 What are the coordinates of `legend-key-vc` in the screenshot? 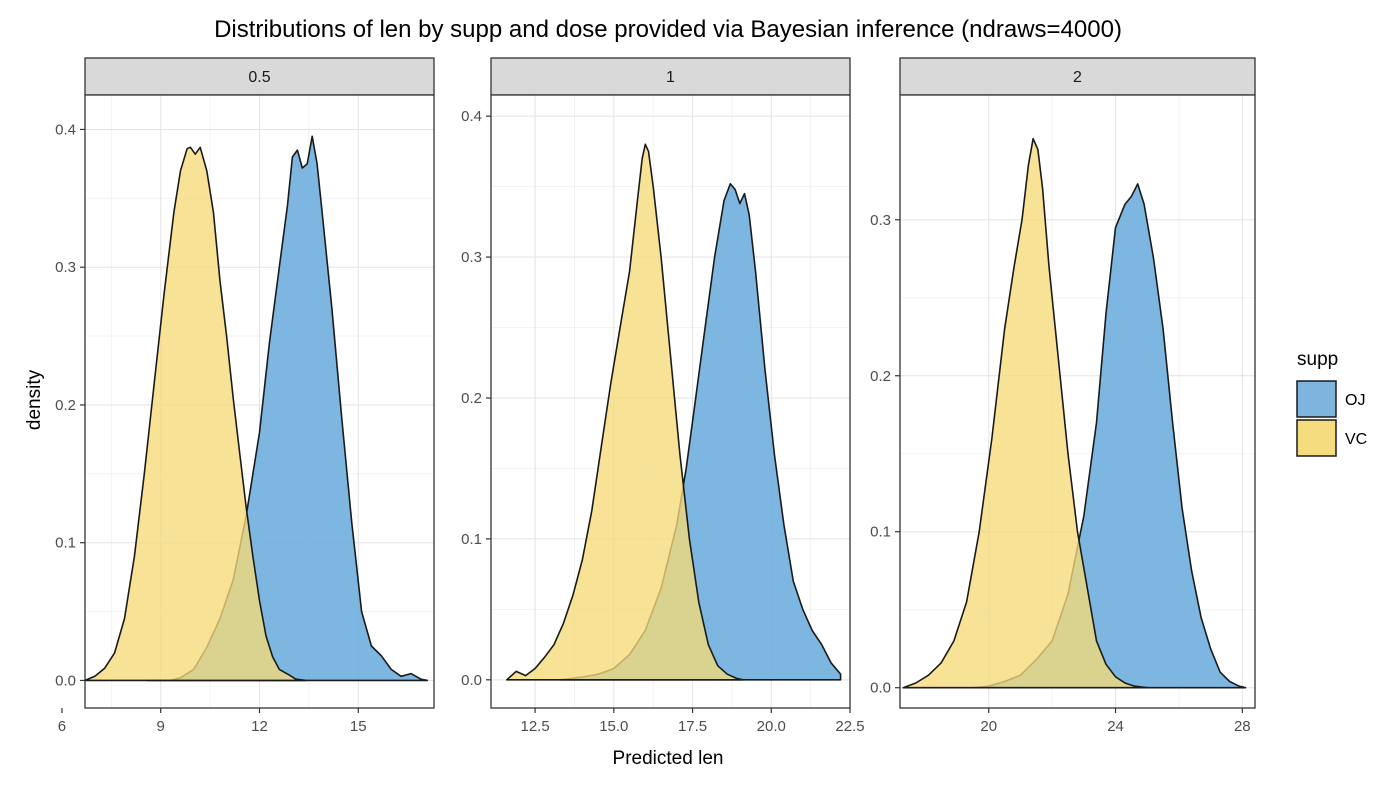 It's located at (1316, 438).